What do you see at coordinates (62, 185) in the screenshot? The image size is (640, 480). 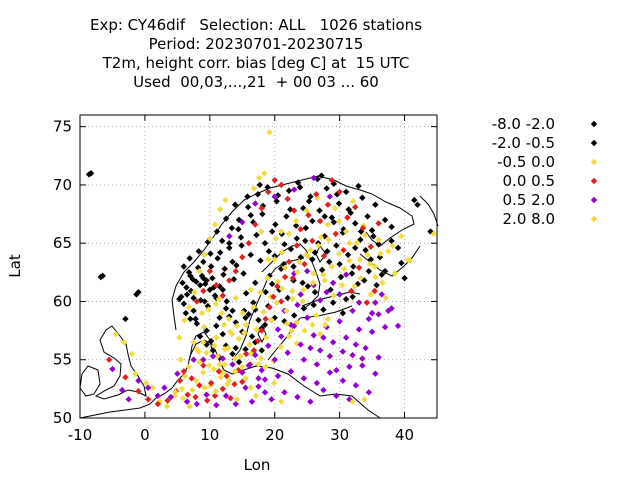 I see `y-tick-label: 70` at bounding box center [62, 185].